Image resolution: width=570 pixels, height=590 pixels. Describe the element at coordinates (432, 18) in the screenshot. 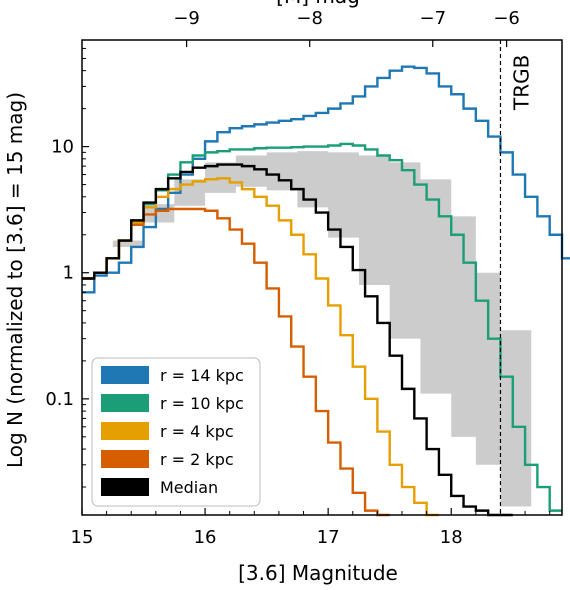

I see `top-tick-label: −7` at that location.